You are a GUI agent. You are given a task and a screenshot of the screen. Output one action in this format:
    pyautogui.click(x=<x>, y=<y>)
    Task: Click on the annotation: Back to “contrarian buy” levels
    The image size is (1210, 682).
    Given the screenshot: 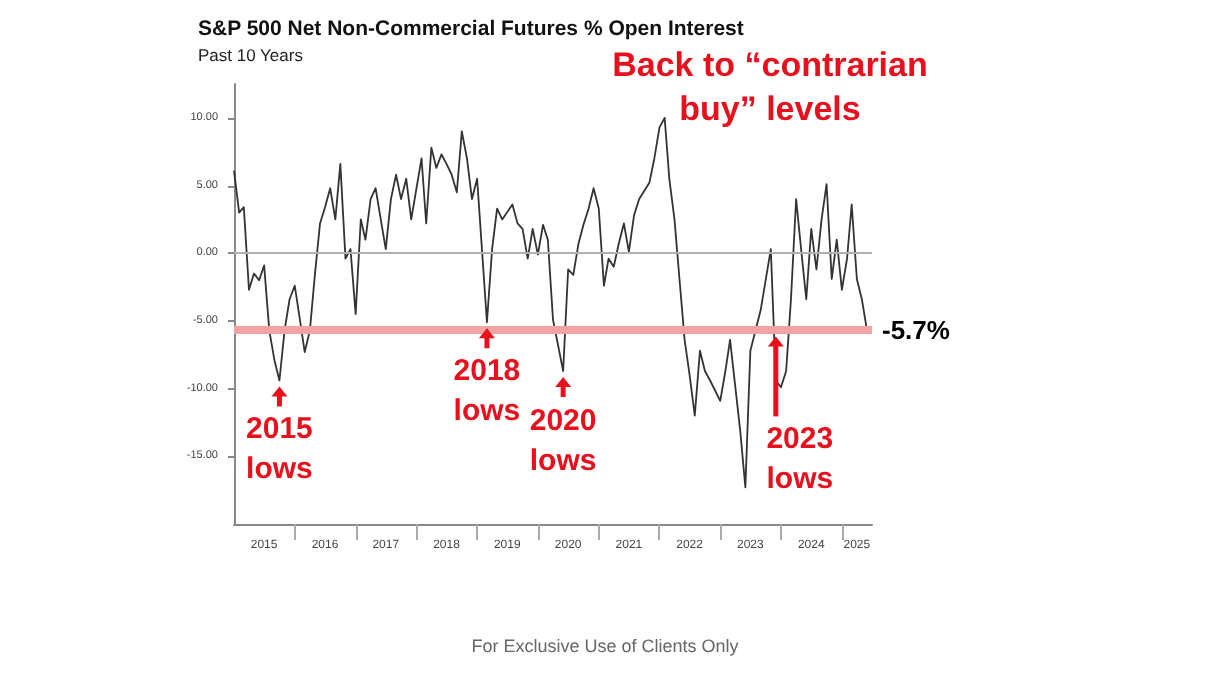 What is the action you would take?
    pyautogui.click(x=770, y=88)
    